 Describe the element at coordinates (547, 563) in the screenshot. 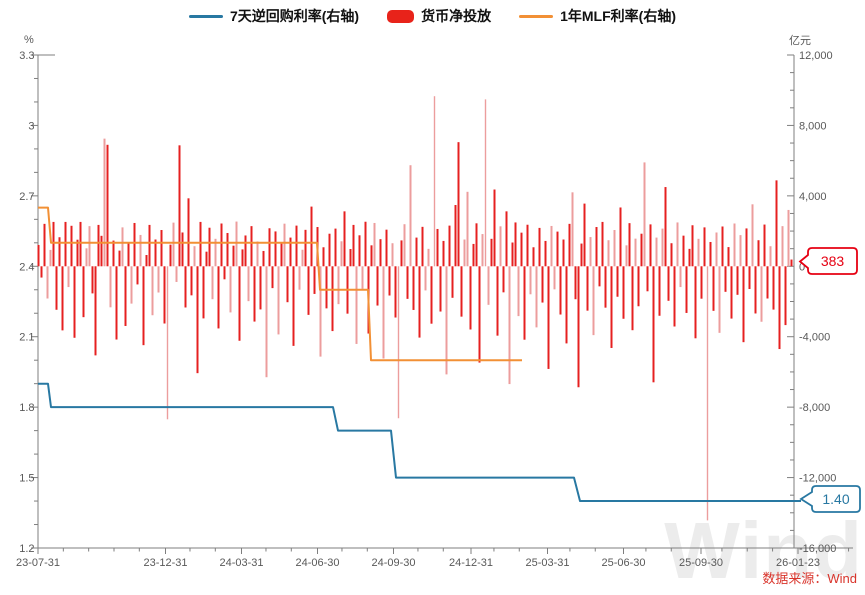

I see `svg-text: 25-03-31` at that location.